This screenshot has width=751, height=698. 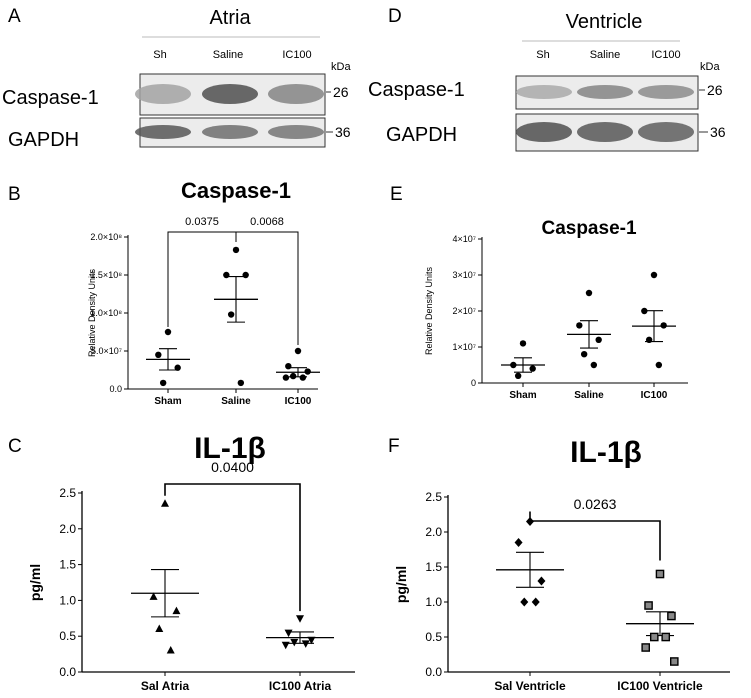 What do you see at coordinates (67, 529) in the screenshot?
I see `panel-c-ytick-label-4: 2.0` at bounding box center [67, 529].